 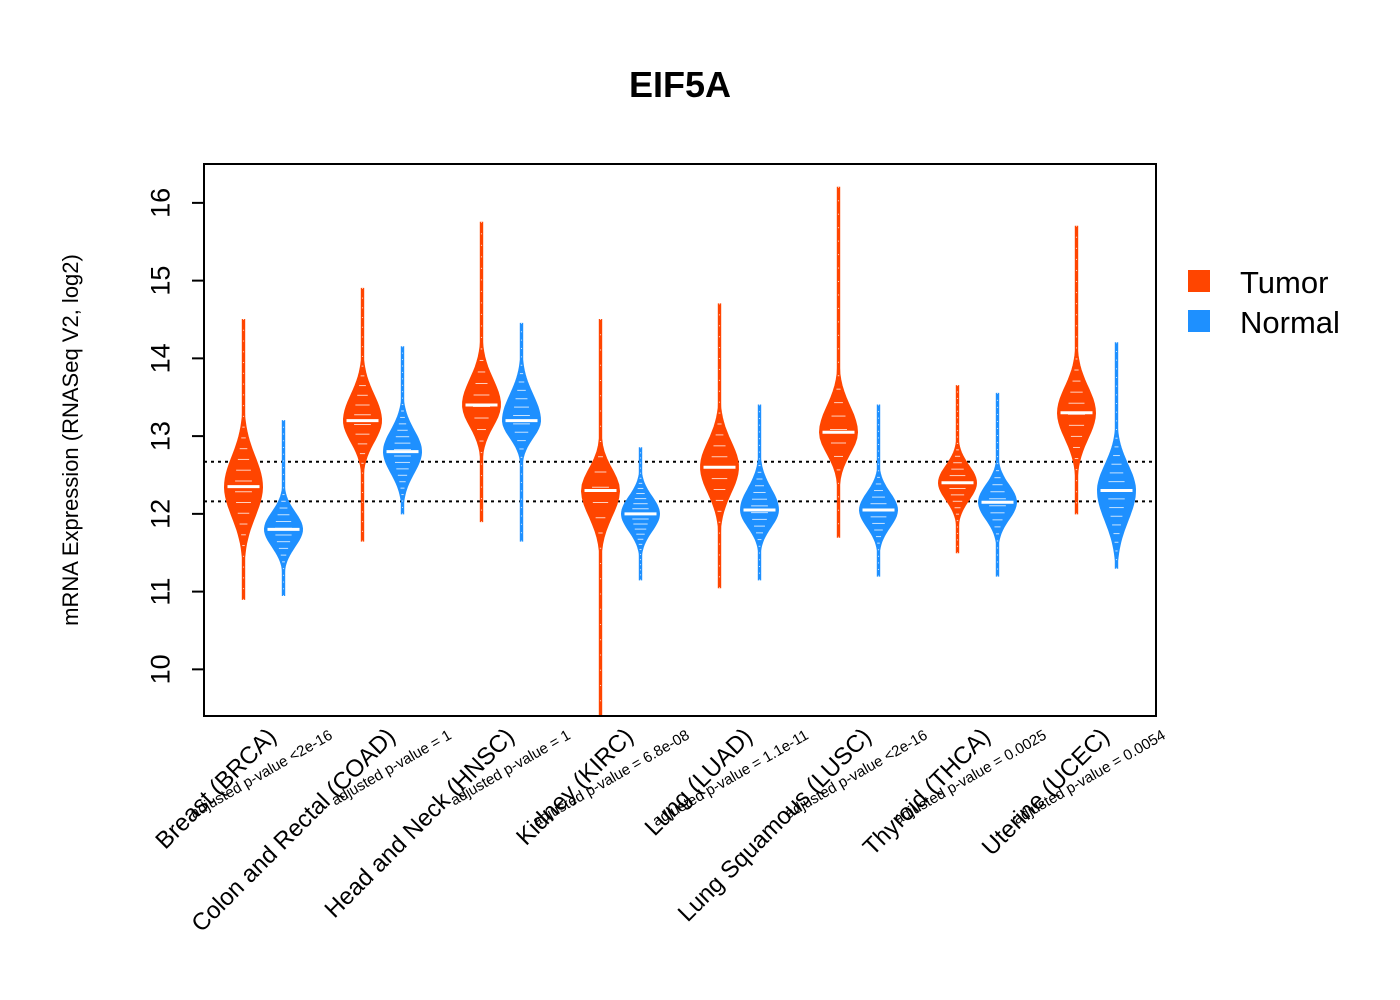 What do you see at coordinates (1199, 321) in the screenshot?
I see `legend-swatch-normal` at bounding box center [1199, 321].